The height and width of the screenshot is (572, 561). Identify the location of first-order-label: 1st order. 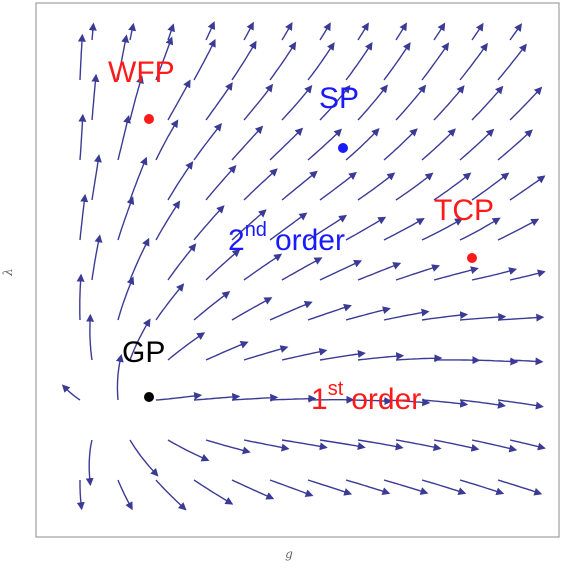
(366, 397).